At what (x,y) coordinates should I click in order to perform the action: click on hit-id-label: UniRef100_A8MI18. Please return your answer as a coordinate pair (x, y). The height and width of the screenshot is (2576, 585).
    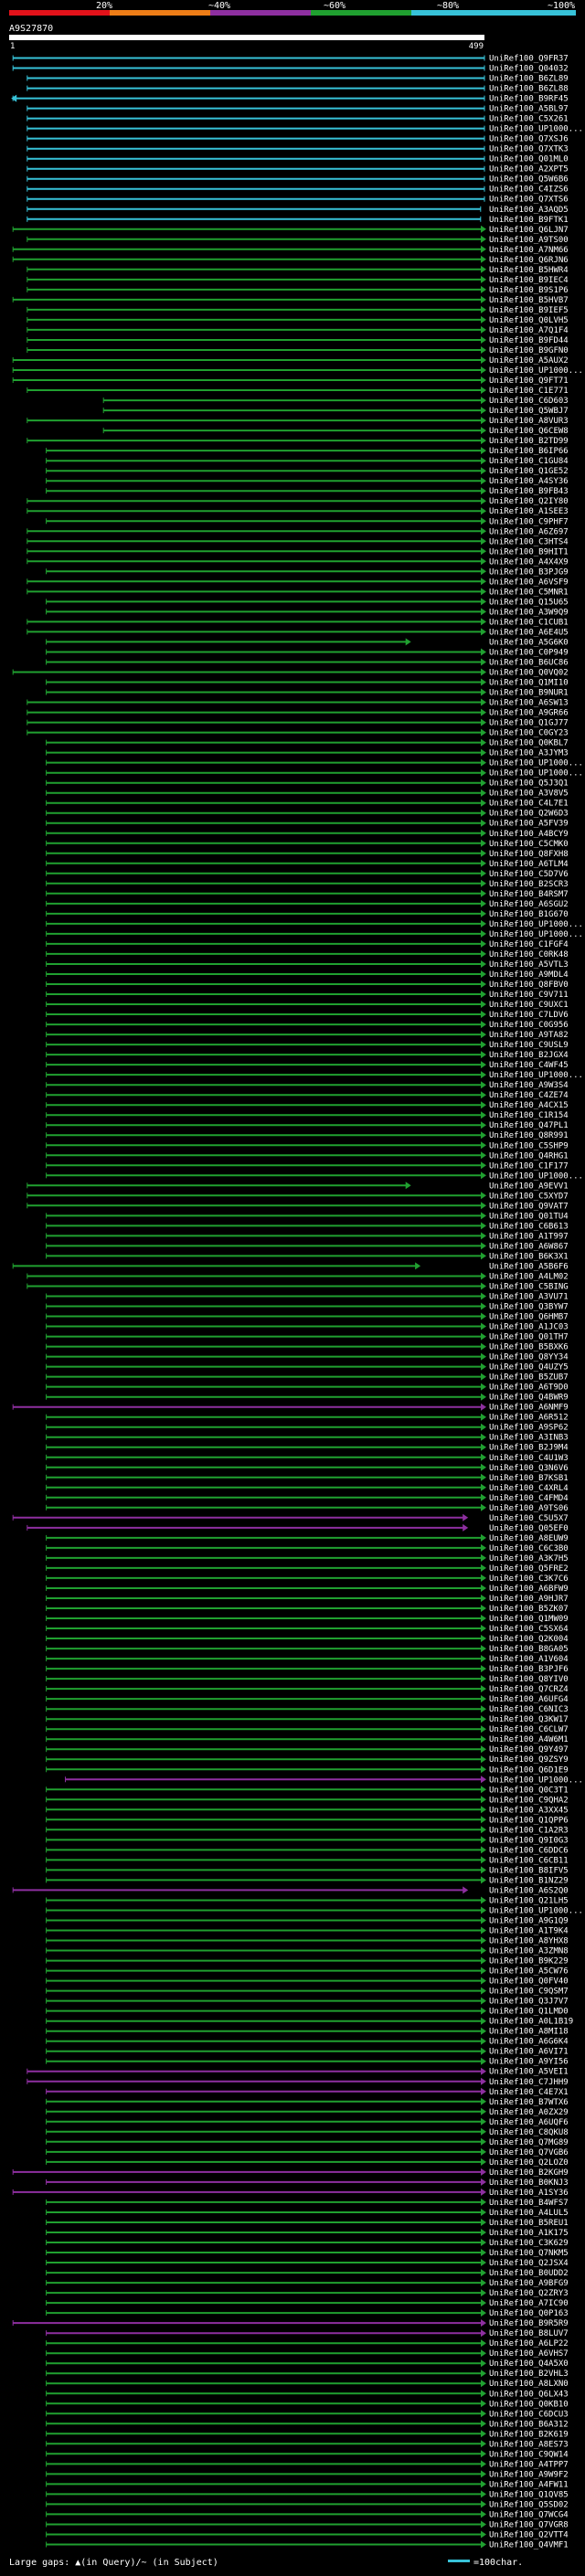
    Looking at the image, I should click on (529, 2032).